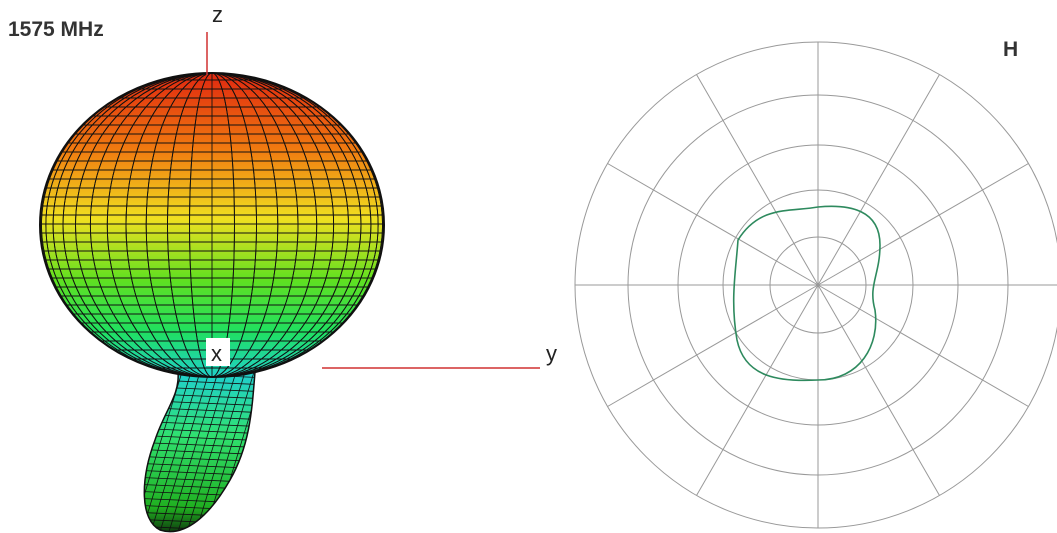  Describe the element at coordinates (551, 353) in the screenshot. I see `y-label: y` at that location.